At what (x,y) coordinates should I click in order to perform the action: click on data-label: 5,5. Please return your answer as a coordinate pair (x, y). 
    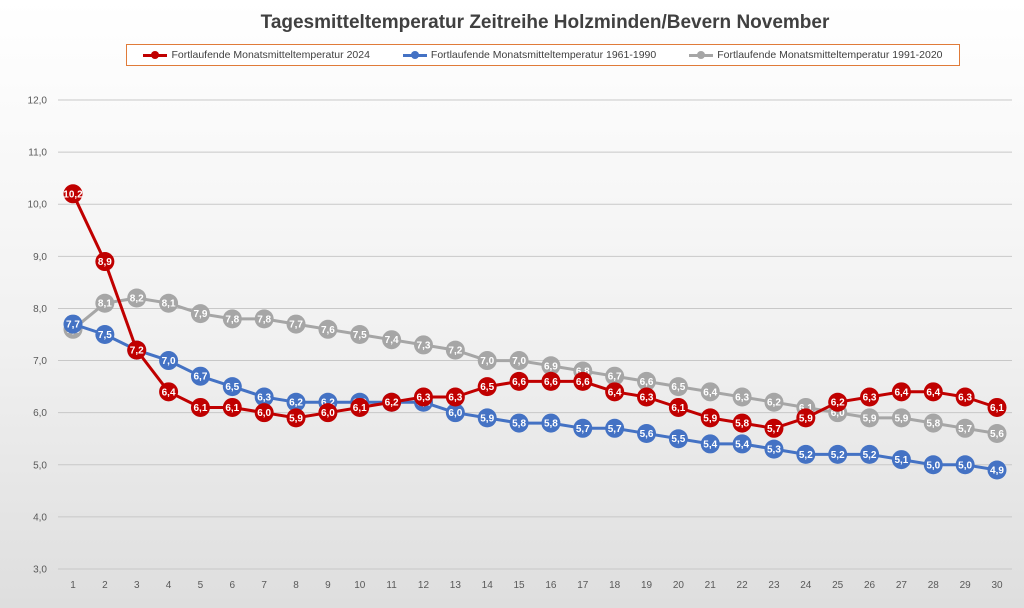
    Looking at the image, I should click on (678, 439).